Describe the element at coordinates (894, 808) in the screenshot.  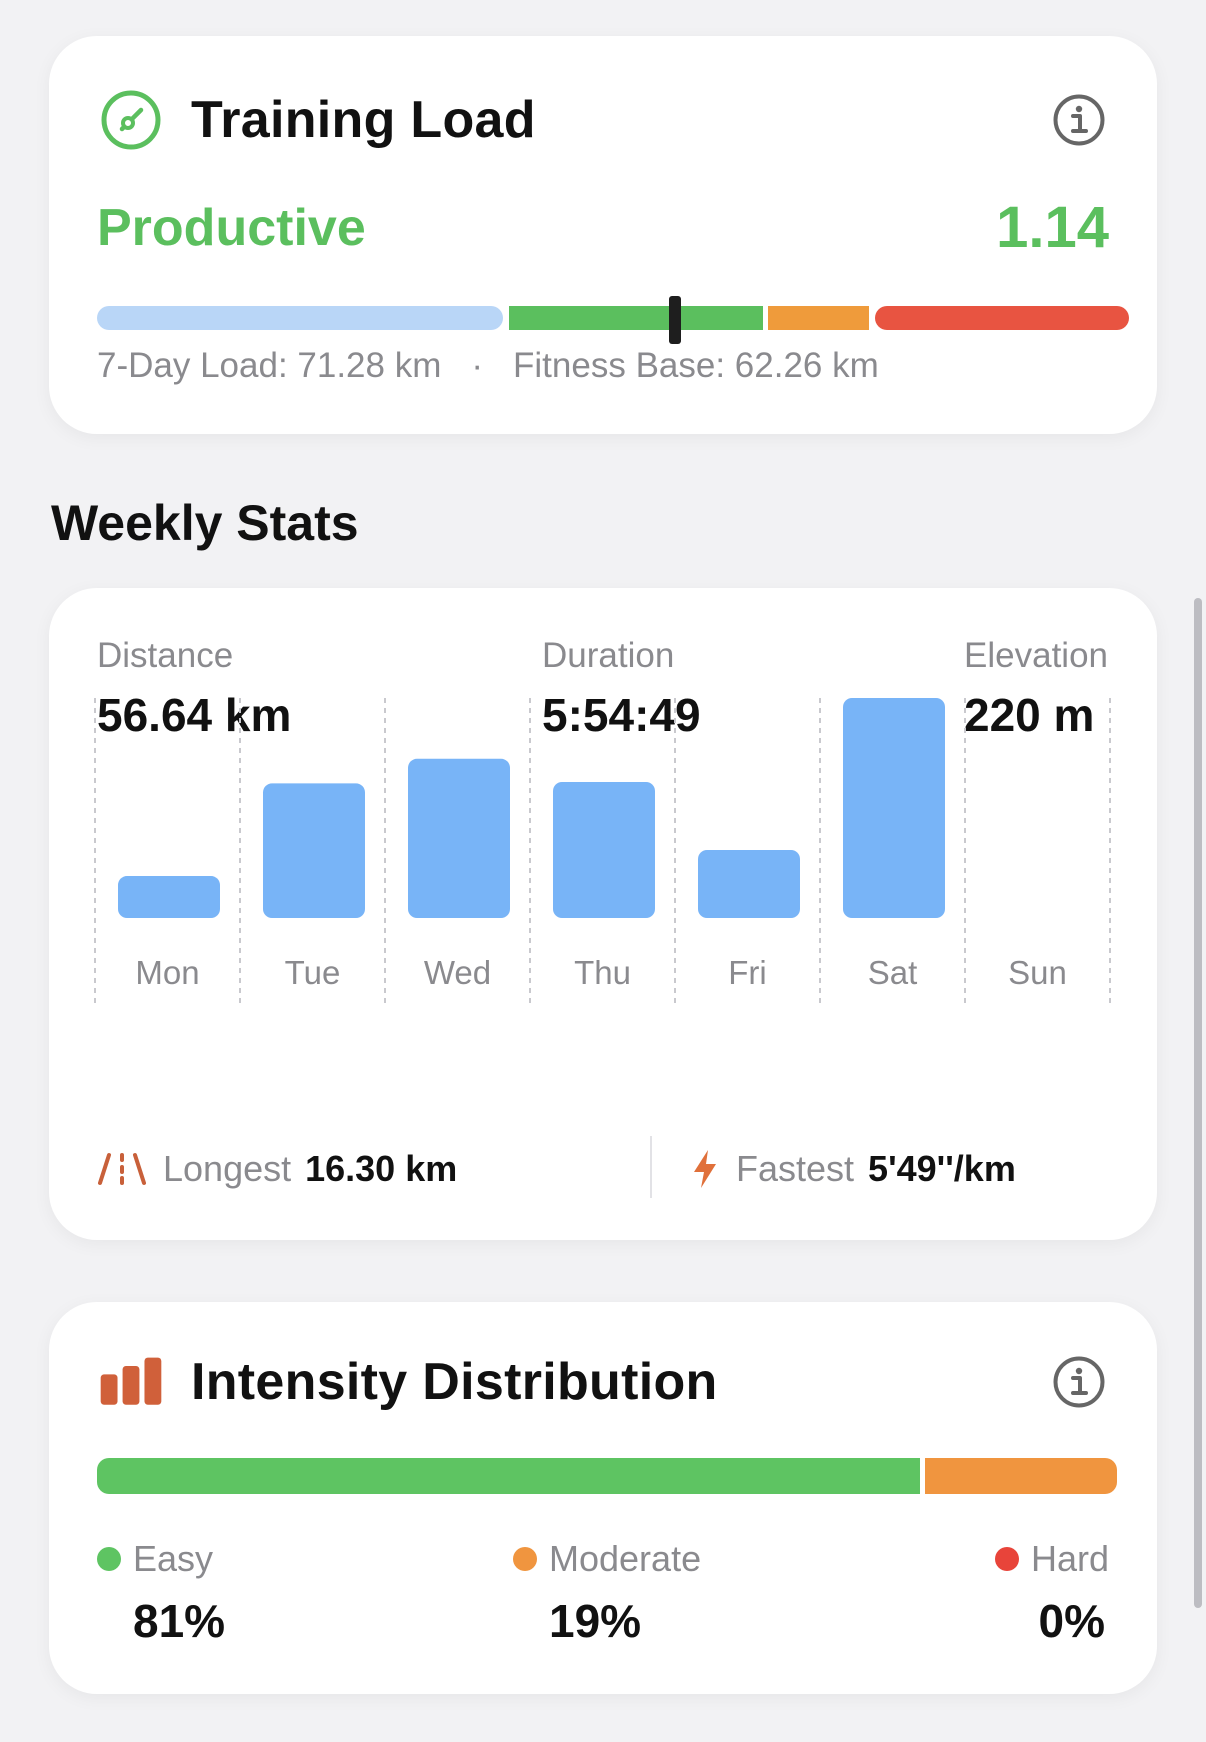
I see `bar-sat` at that location.